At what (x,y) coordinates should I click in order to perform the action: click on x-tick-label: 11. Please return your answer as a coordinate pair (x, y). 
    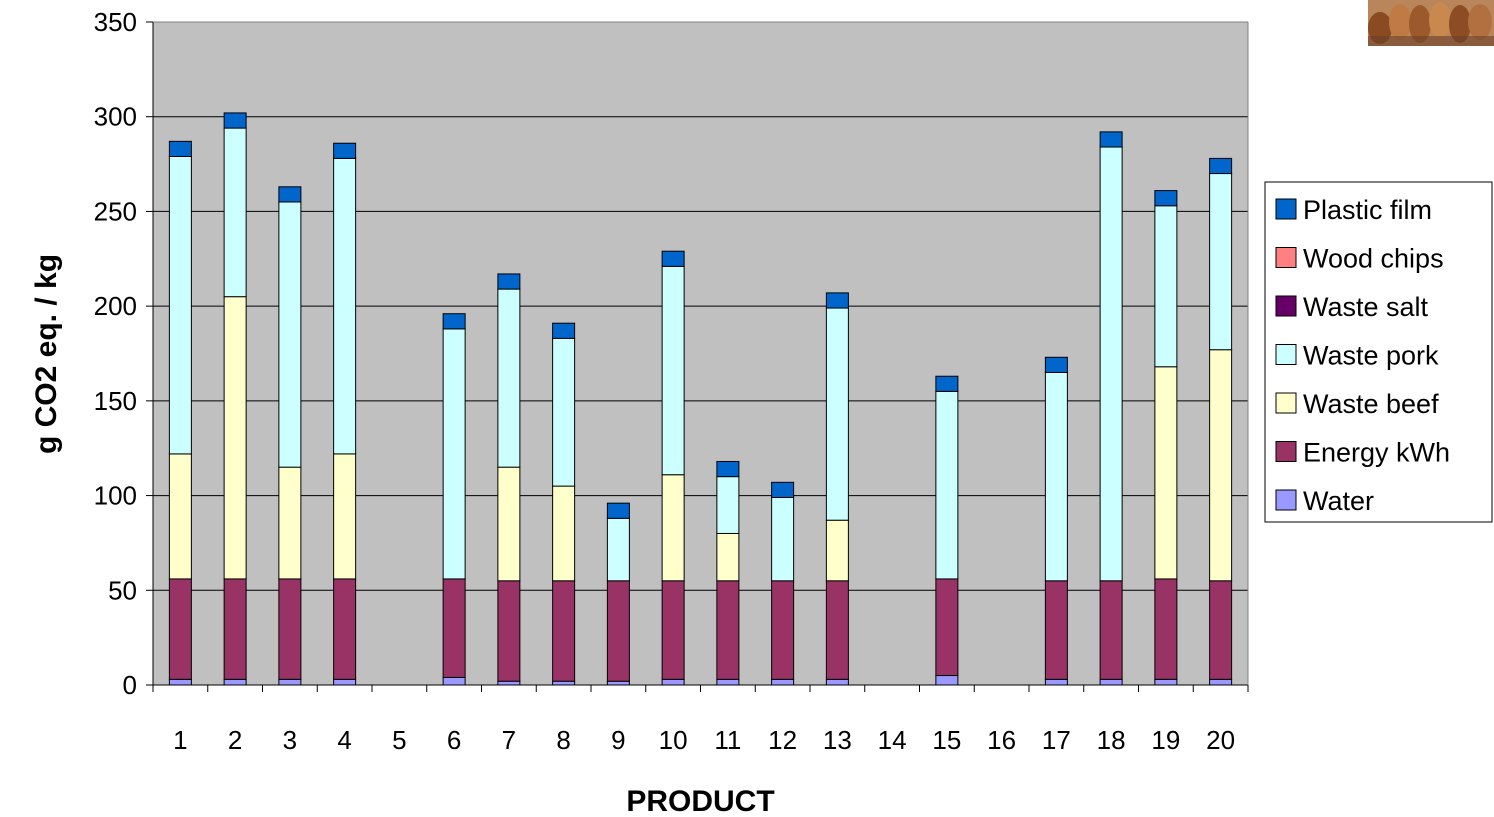
    Looking at the image, I should click on (727, 740).